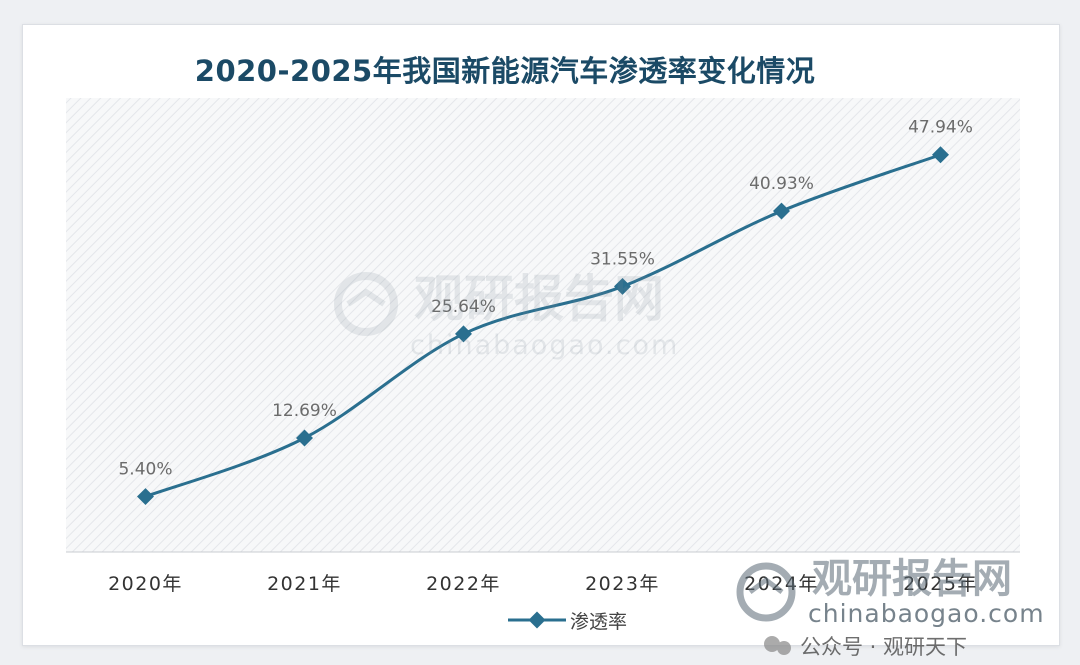 The image size is (1080, 665). Describe the element at coordinates (781, 184) in the screenshot. I see `data-label-4: 40.93%` at that location.